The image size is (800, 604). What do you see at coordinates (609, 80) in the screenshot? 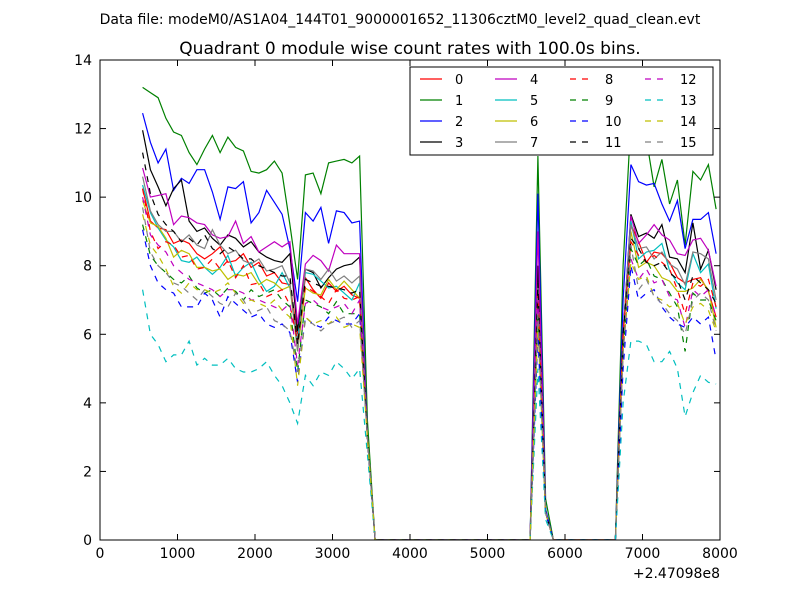
I see `legend-label: 8` at bounding box center [609, 80].